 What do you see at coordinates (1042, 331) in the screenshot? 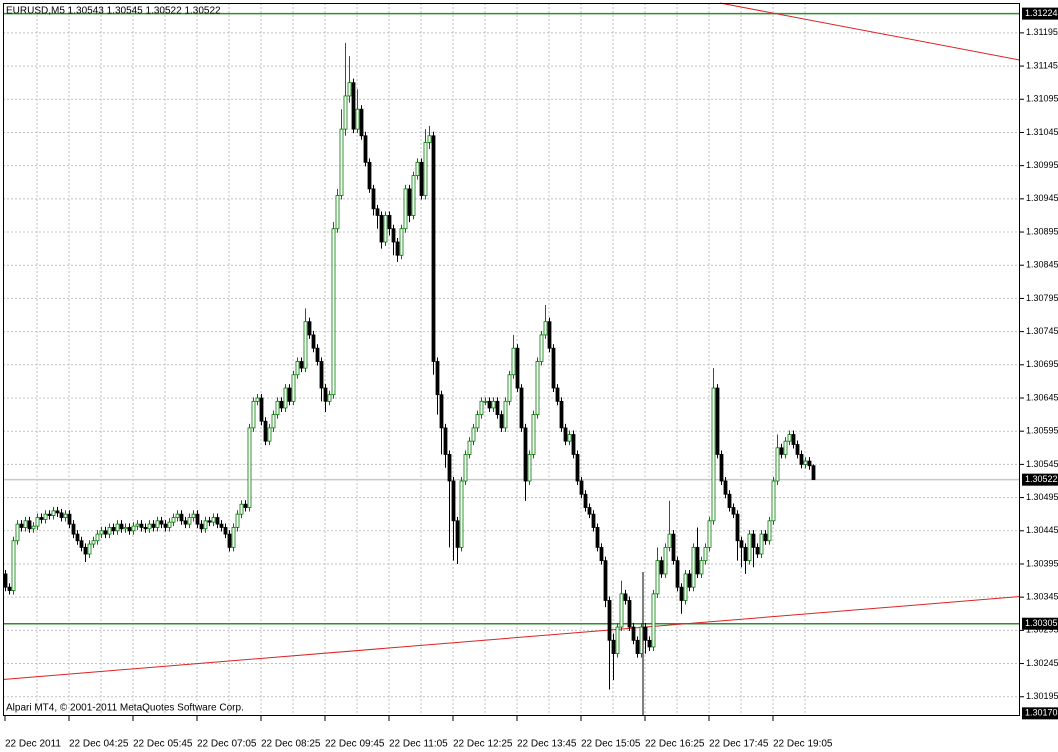
I see `y-tick-label: 1.30745` at bounding box center [1042, 331].